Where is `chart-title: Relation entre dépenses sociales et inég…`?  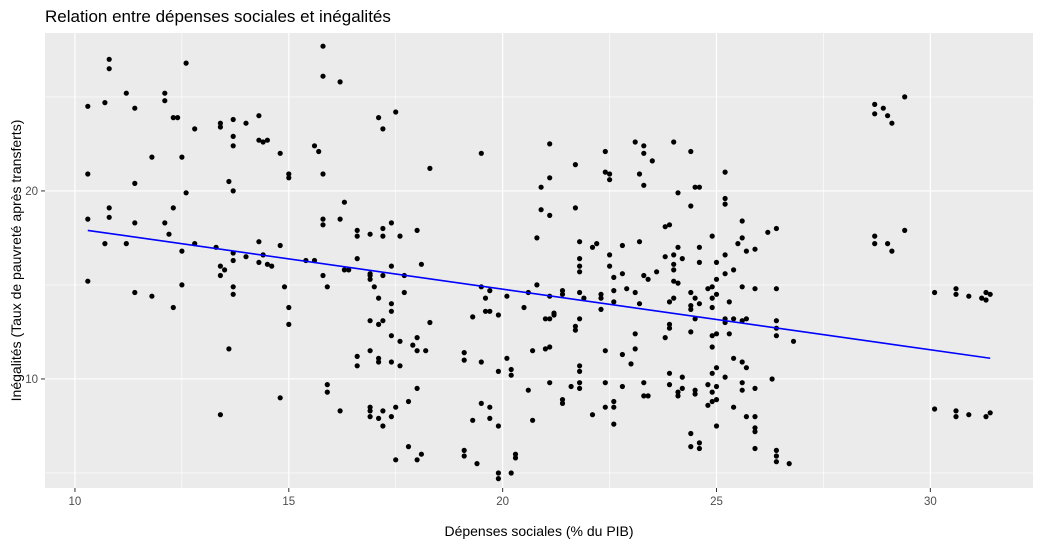 chart-title: Relation entre dépenses sociales et inég… is located at coordinates (218, 16).